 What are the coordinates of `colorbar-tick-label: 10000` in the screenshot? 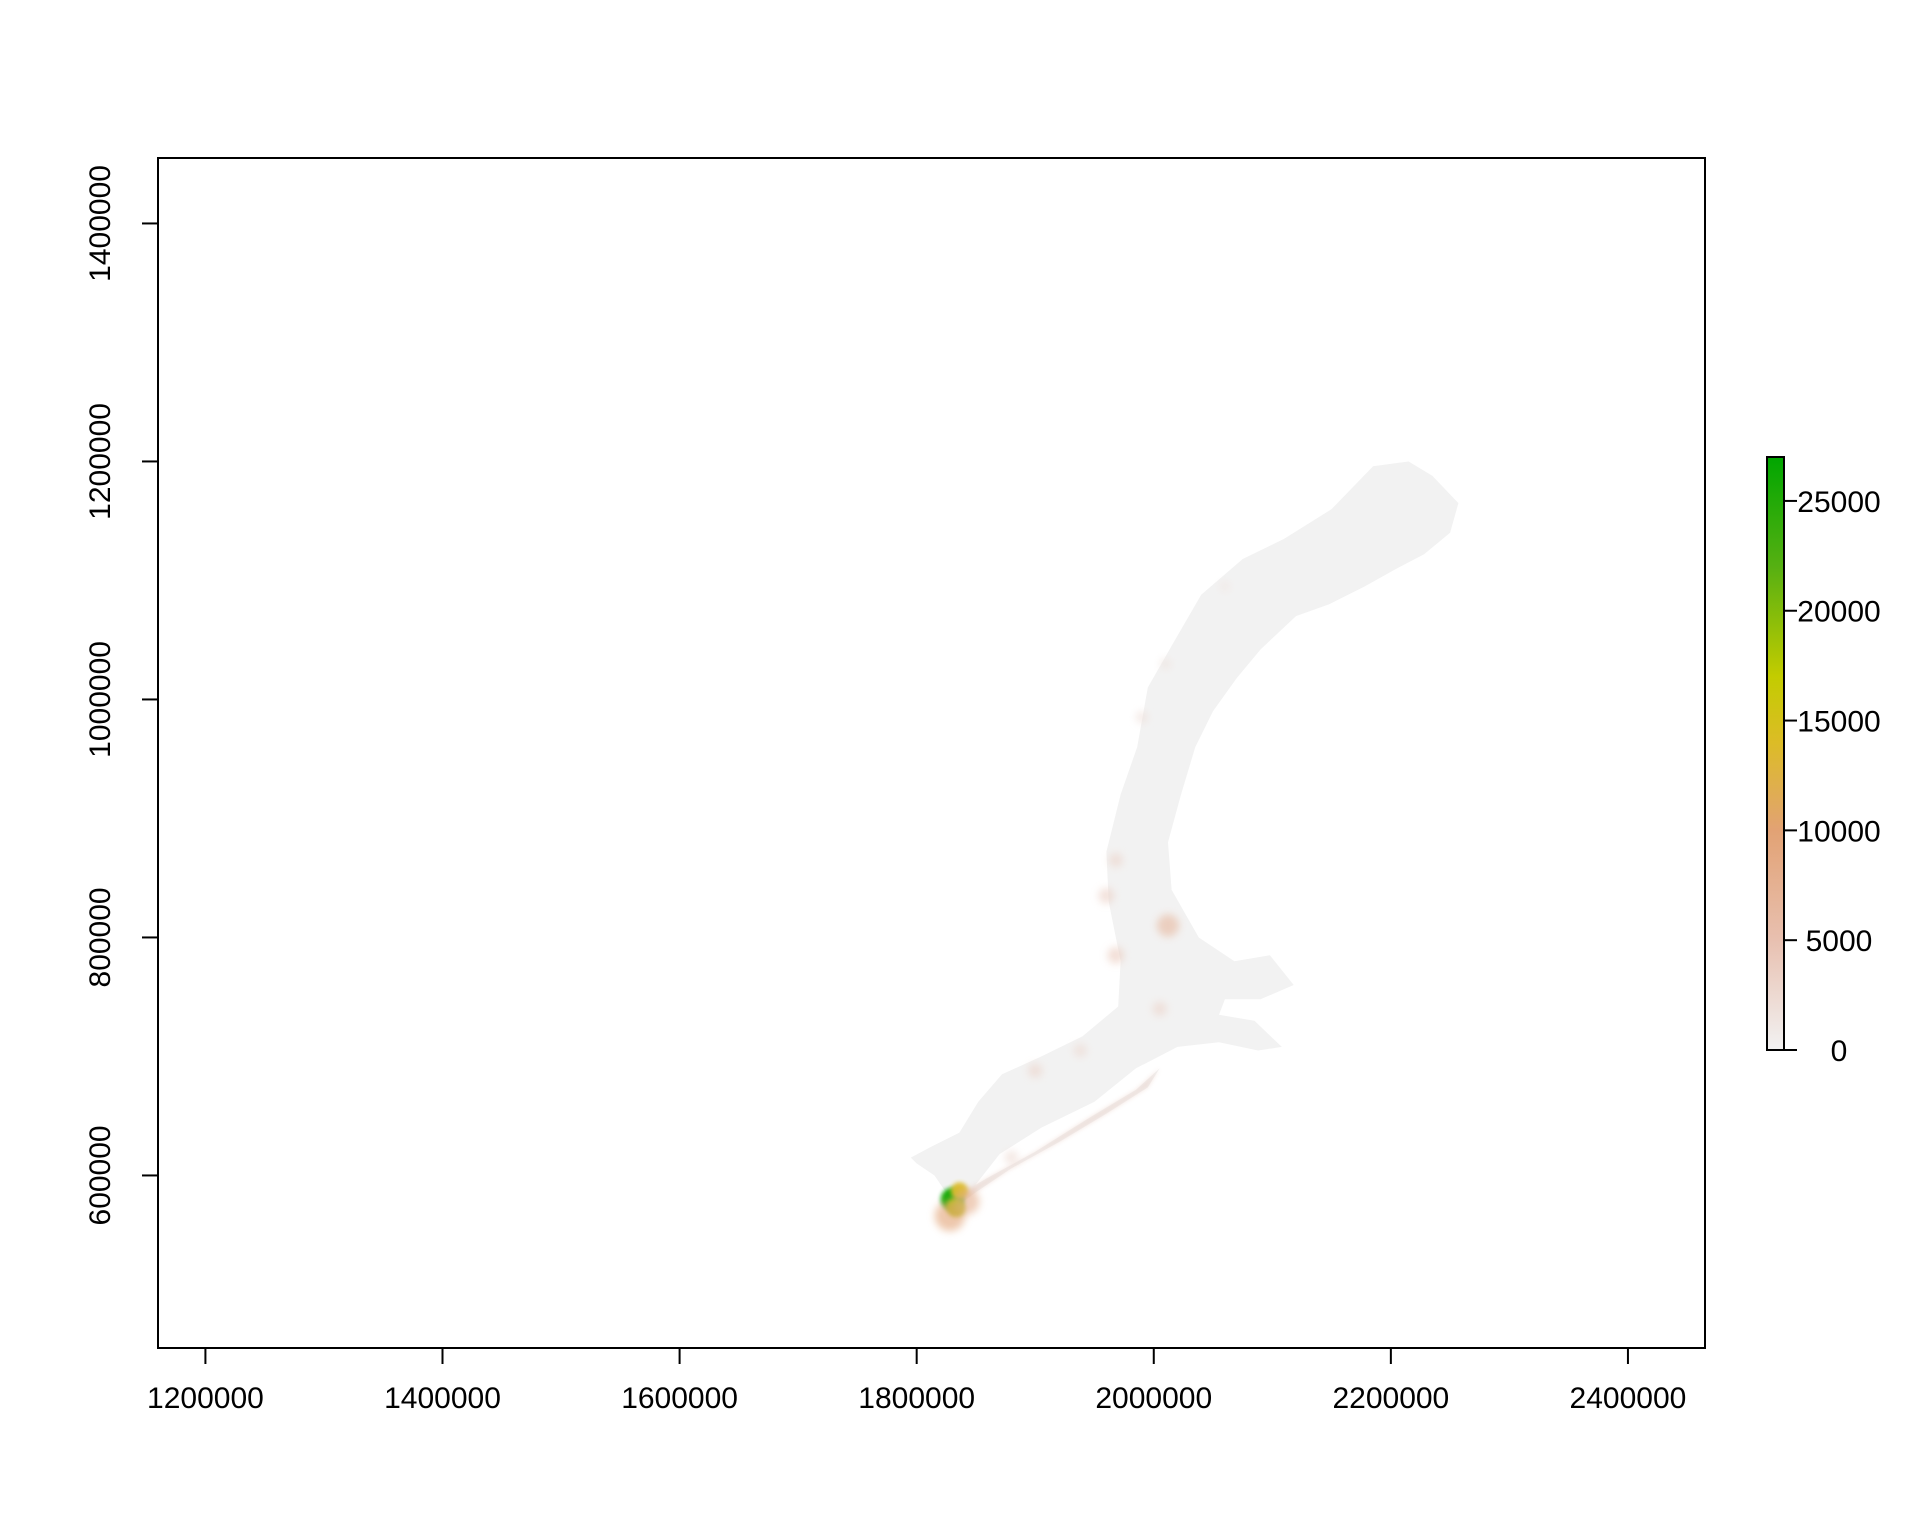 It's located at (1838, 831).